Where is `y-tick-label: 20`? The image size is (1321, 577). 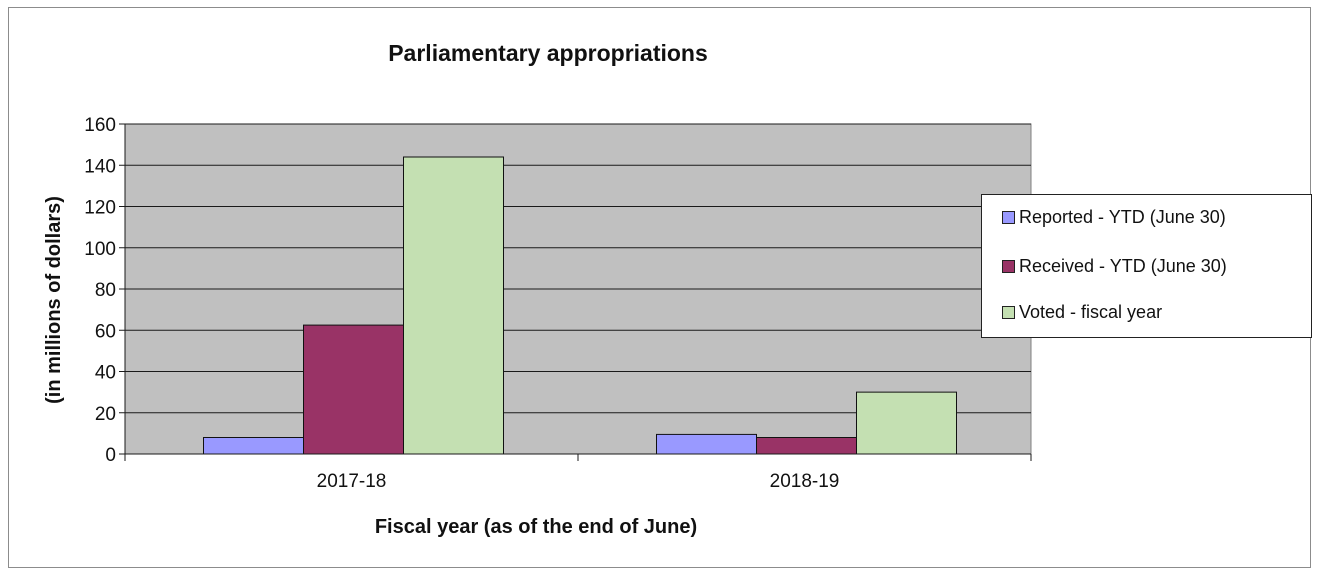 y-tick-label: 20 is located at coordinates (105, 414).